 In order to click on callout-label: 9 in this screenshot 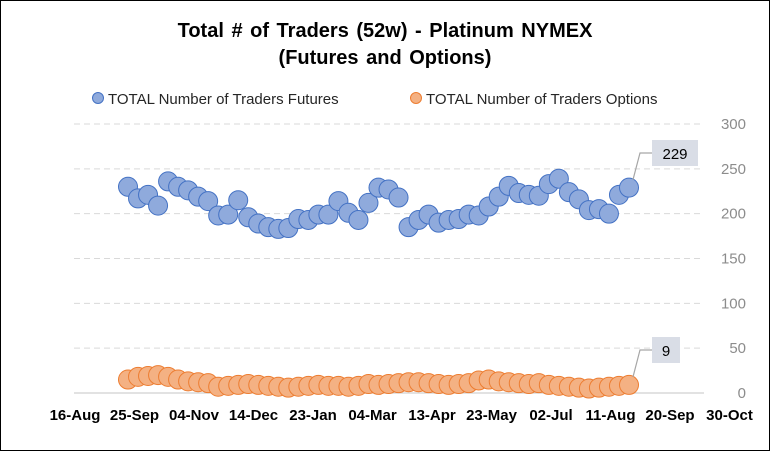, I will do `click(666, 351)`.